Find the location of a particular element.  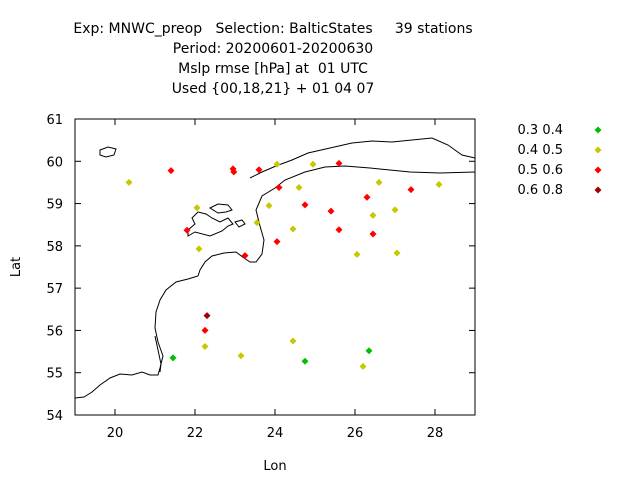

chart-title-line-4: Used {00,18,21} + 01 04 07 is located at coordinates (273, 89).